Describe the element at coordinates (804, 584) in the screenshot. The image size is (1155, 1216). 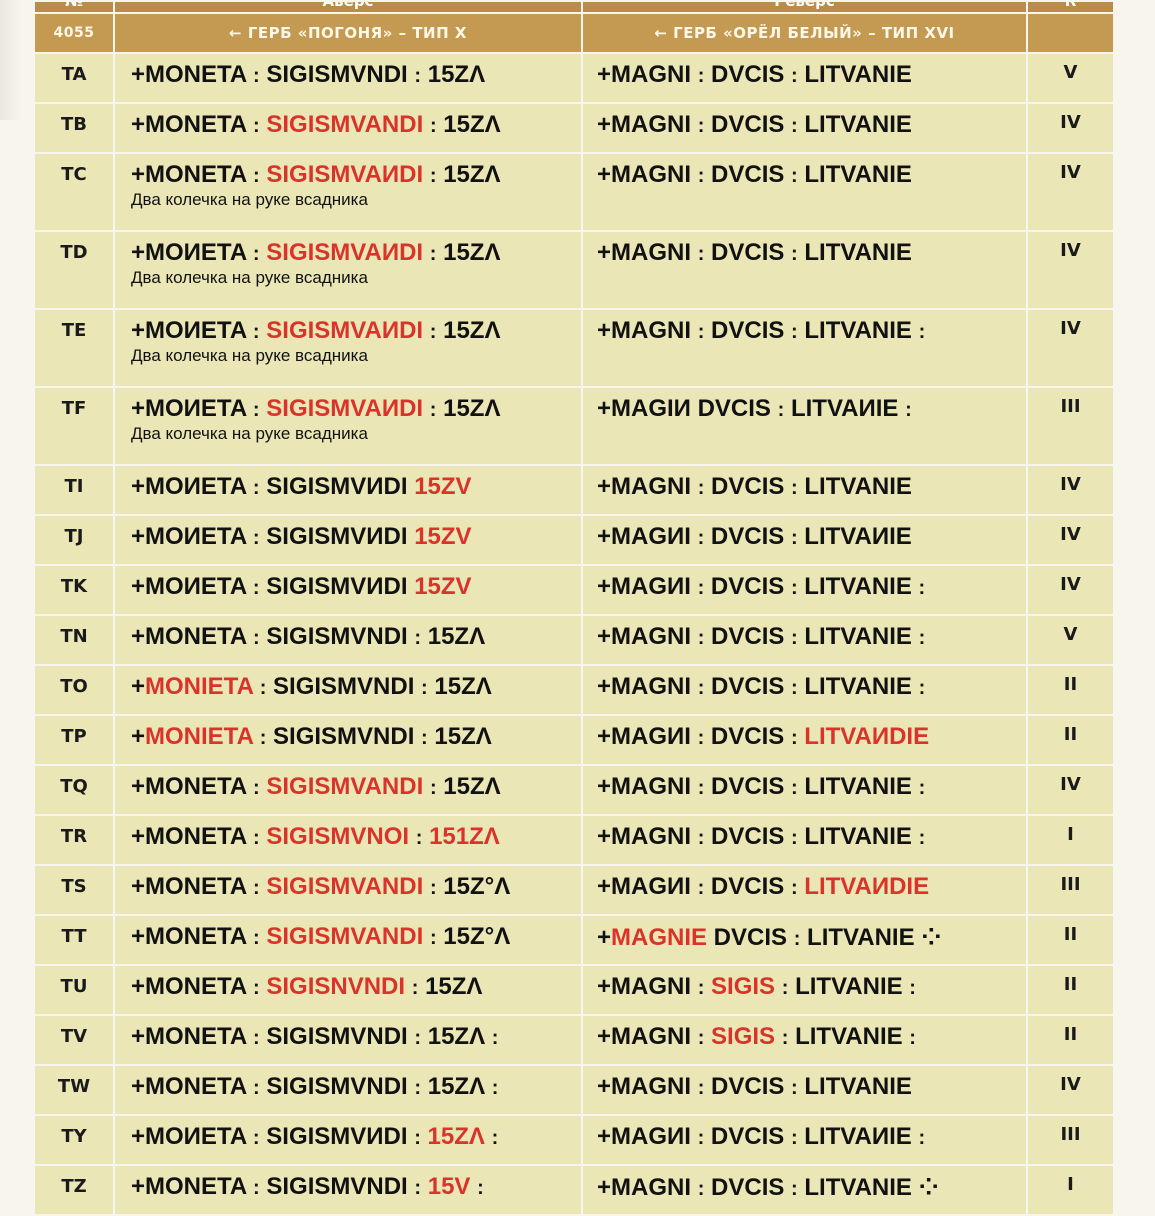
I see `reverse-legend: +MAGИI : DVCIS : LITVANIE :` at that location.